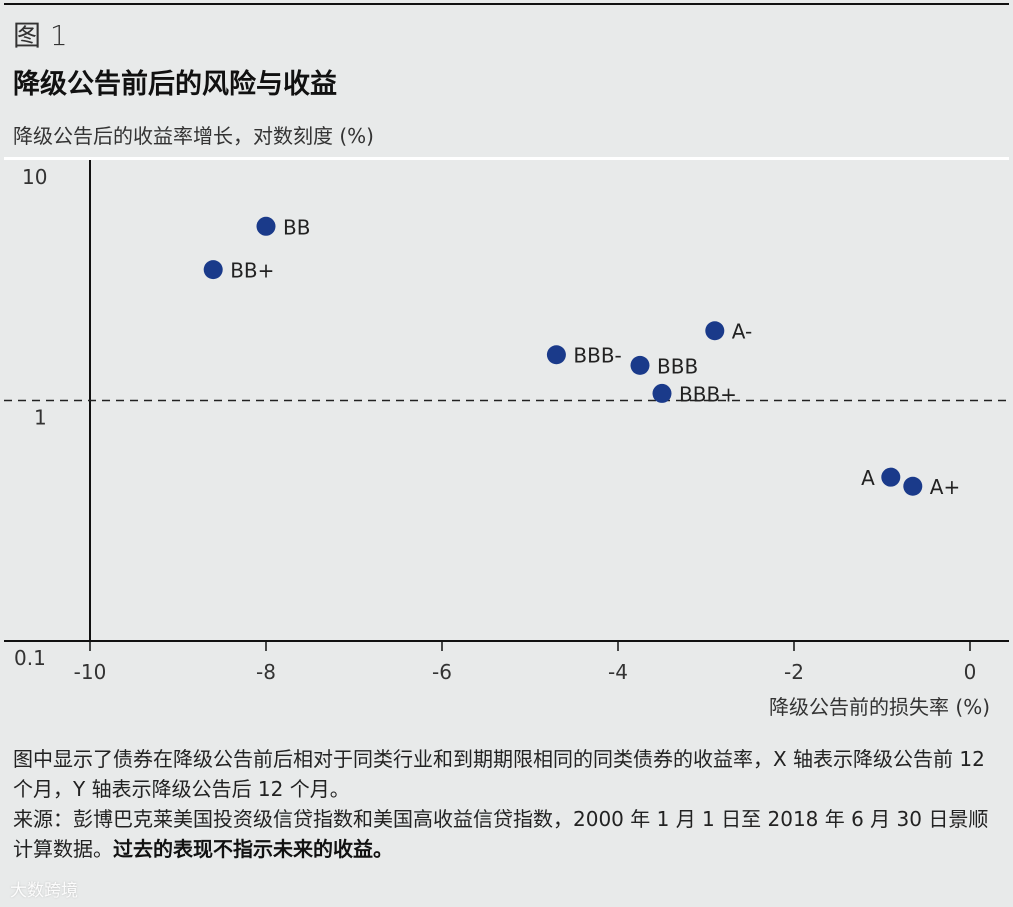 The image size is (1013, 907). I want to click on point-label: BBB-, so click(597, 356).